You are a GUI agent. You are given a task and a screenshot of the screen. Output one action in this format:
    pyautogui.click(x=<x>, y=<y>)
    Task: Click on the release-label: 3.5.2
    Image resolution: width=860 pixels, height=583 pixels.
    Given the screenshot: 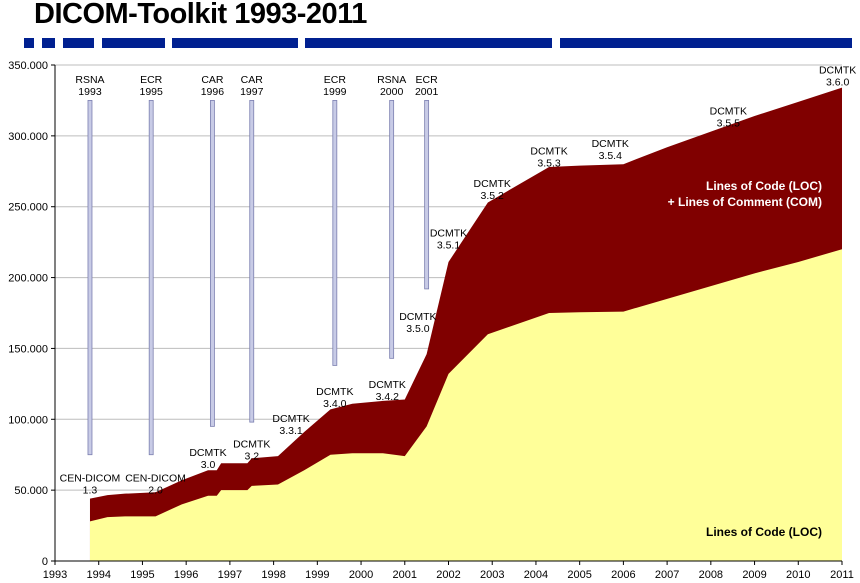 What is the action you would take?
    pyautogui.click(x=493, y=196)
    